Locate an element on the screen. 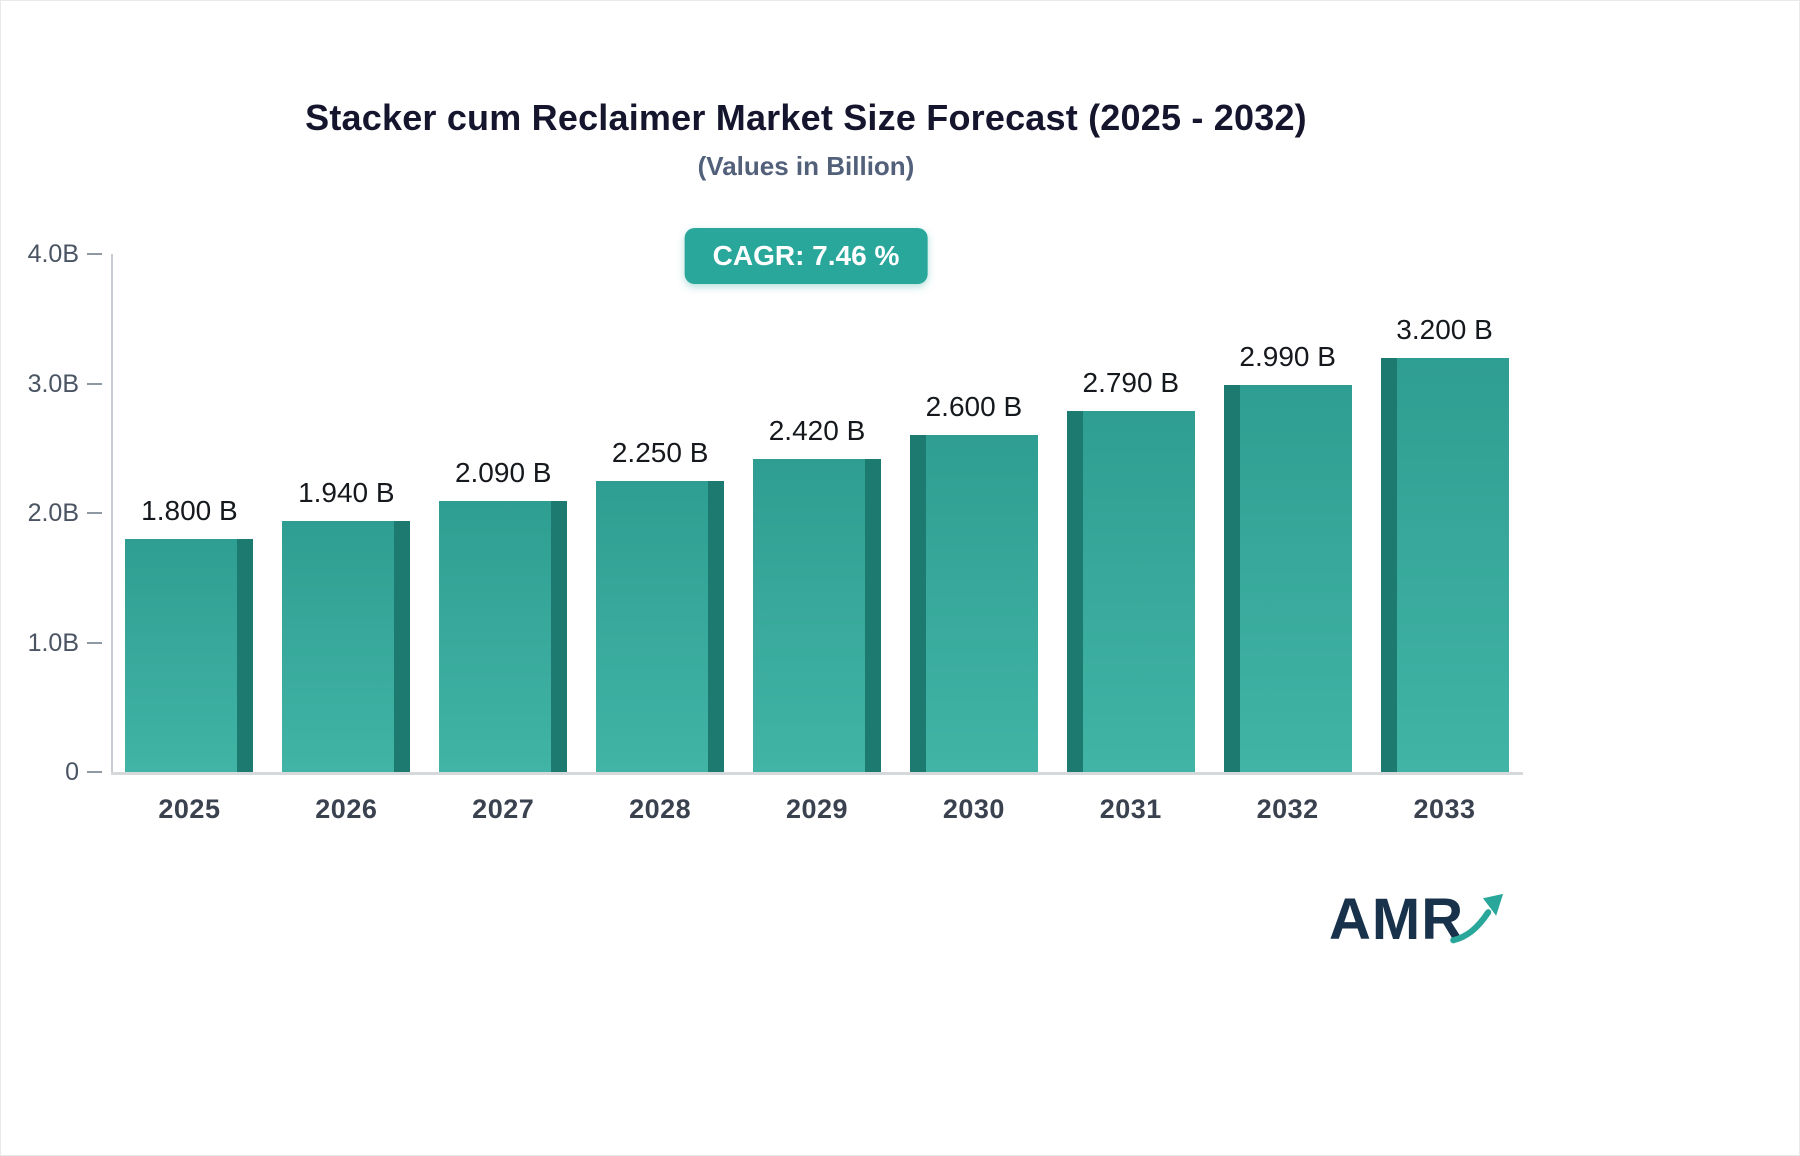  x-axis-label: 2033 is located at coordinates (1444, 809).